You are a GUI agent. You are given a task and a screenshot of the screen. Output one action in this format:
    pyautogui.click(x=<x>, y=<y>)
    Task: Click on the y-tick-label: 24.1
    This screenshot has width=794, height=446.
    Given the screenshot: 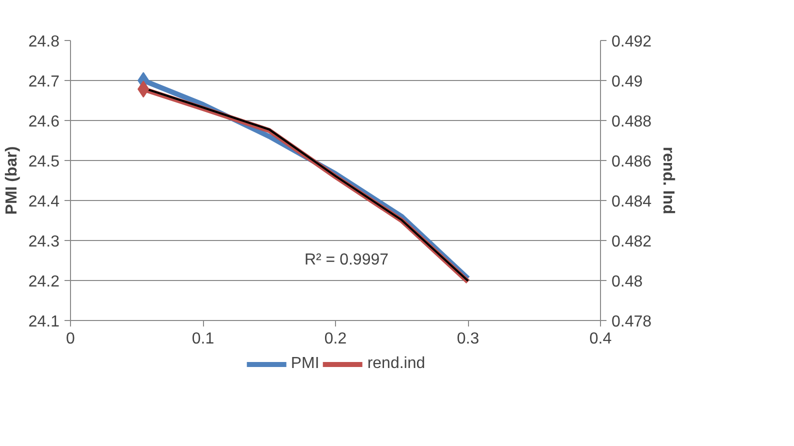 What is the action you would take?
    pyautogui.click(x=44, y=322)
    